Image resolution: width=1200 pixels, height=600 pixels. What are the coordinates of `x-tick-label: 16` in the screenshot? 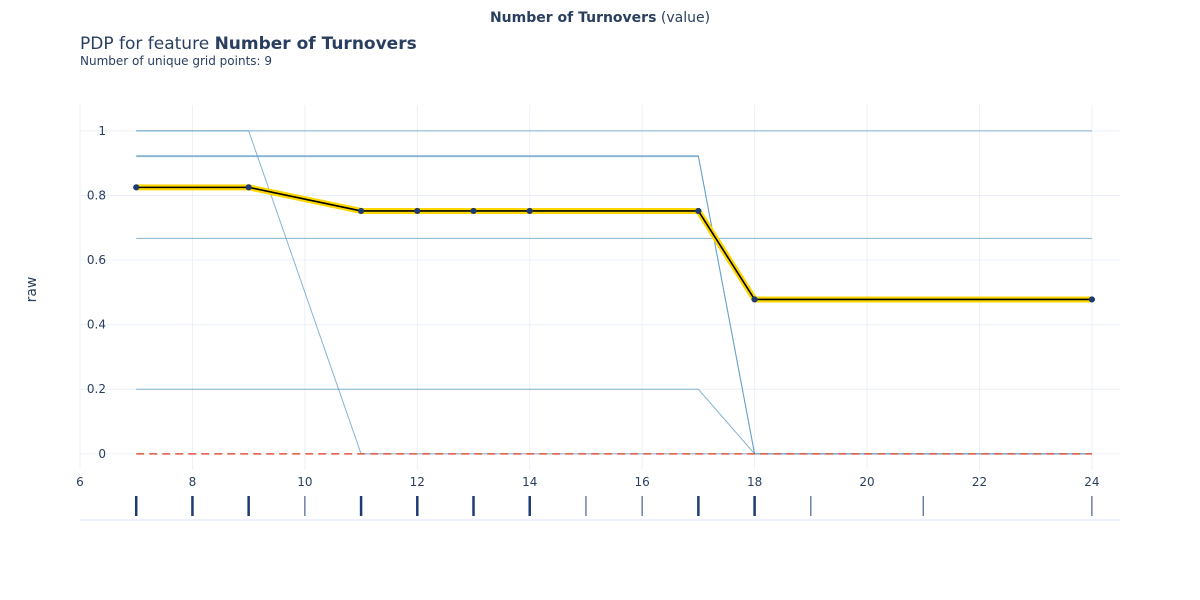 It's located at (642, 482).